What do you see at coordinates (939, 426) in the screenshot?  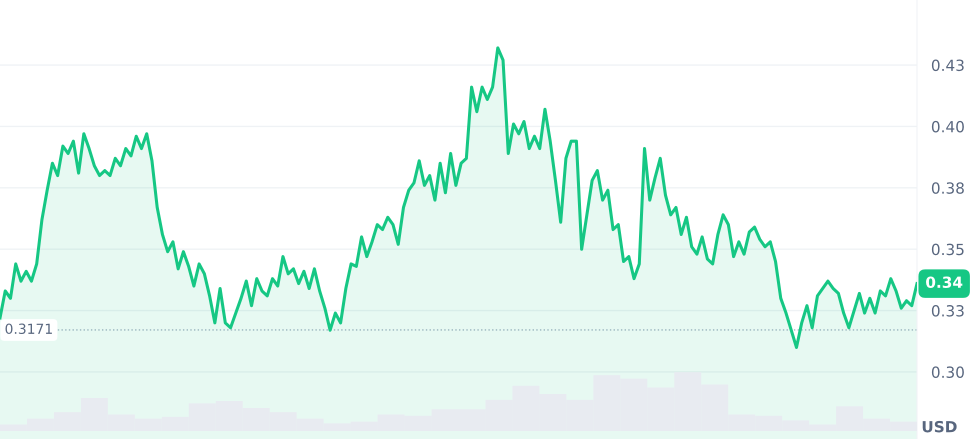 I see `y-axis-title: USD` at bounding box center [939, 426].